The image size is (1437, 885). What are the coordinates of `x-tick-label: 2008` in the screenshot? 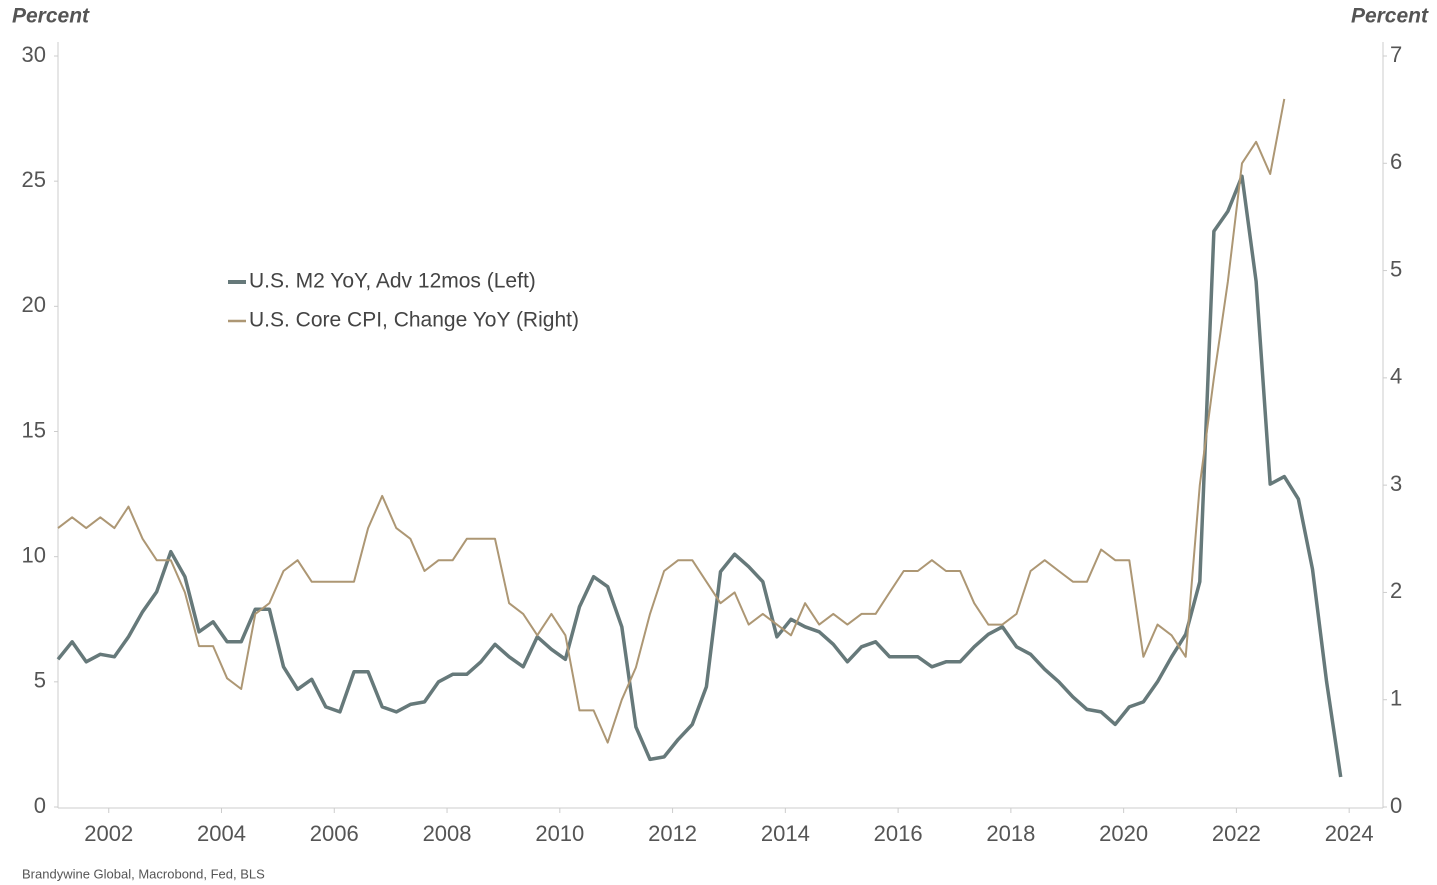 It's located at (447, 833).